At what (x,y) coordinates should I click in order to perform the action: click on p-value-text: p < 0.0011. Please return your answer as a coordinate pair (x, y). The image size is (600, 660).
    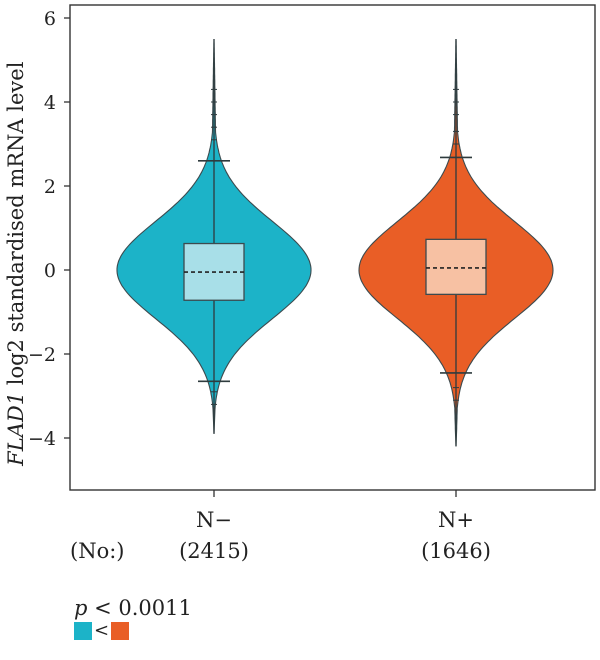
    Looking at the image, I should click on (133, 608).